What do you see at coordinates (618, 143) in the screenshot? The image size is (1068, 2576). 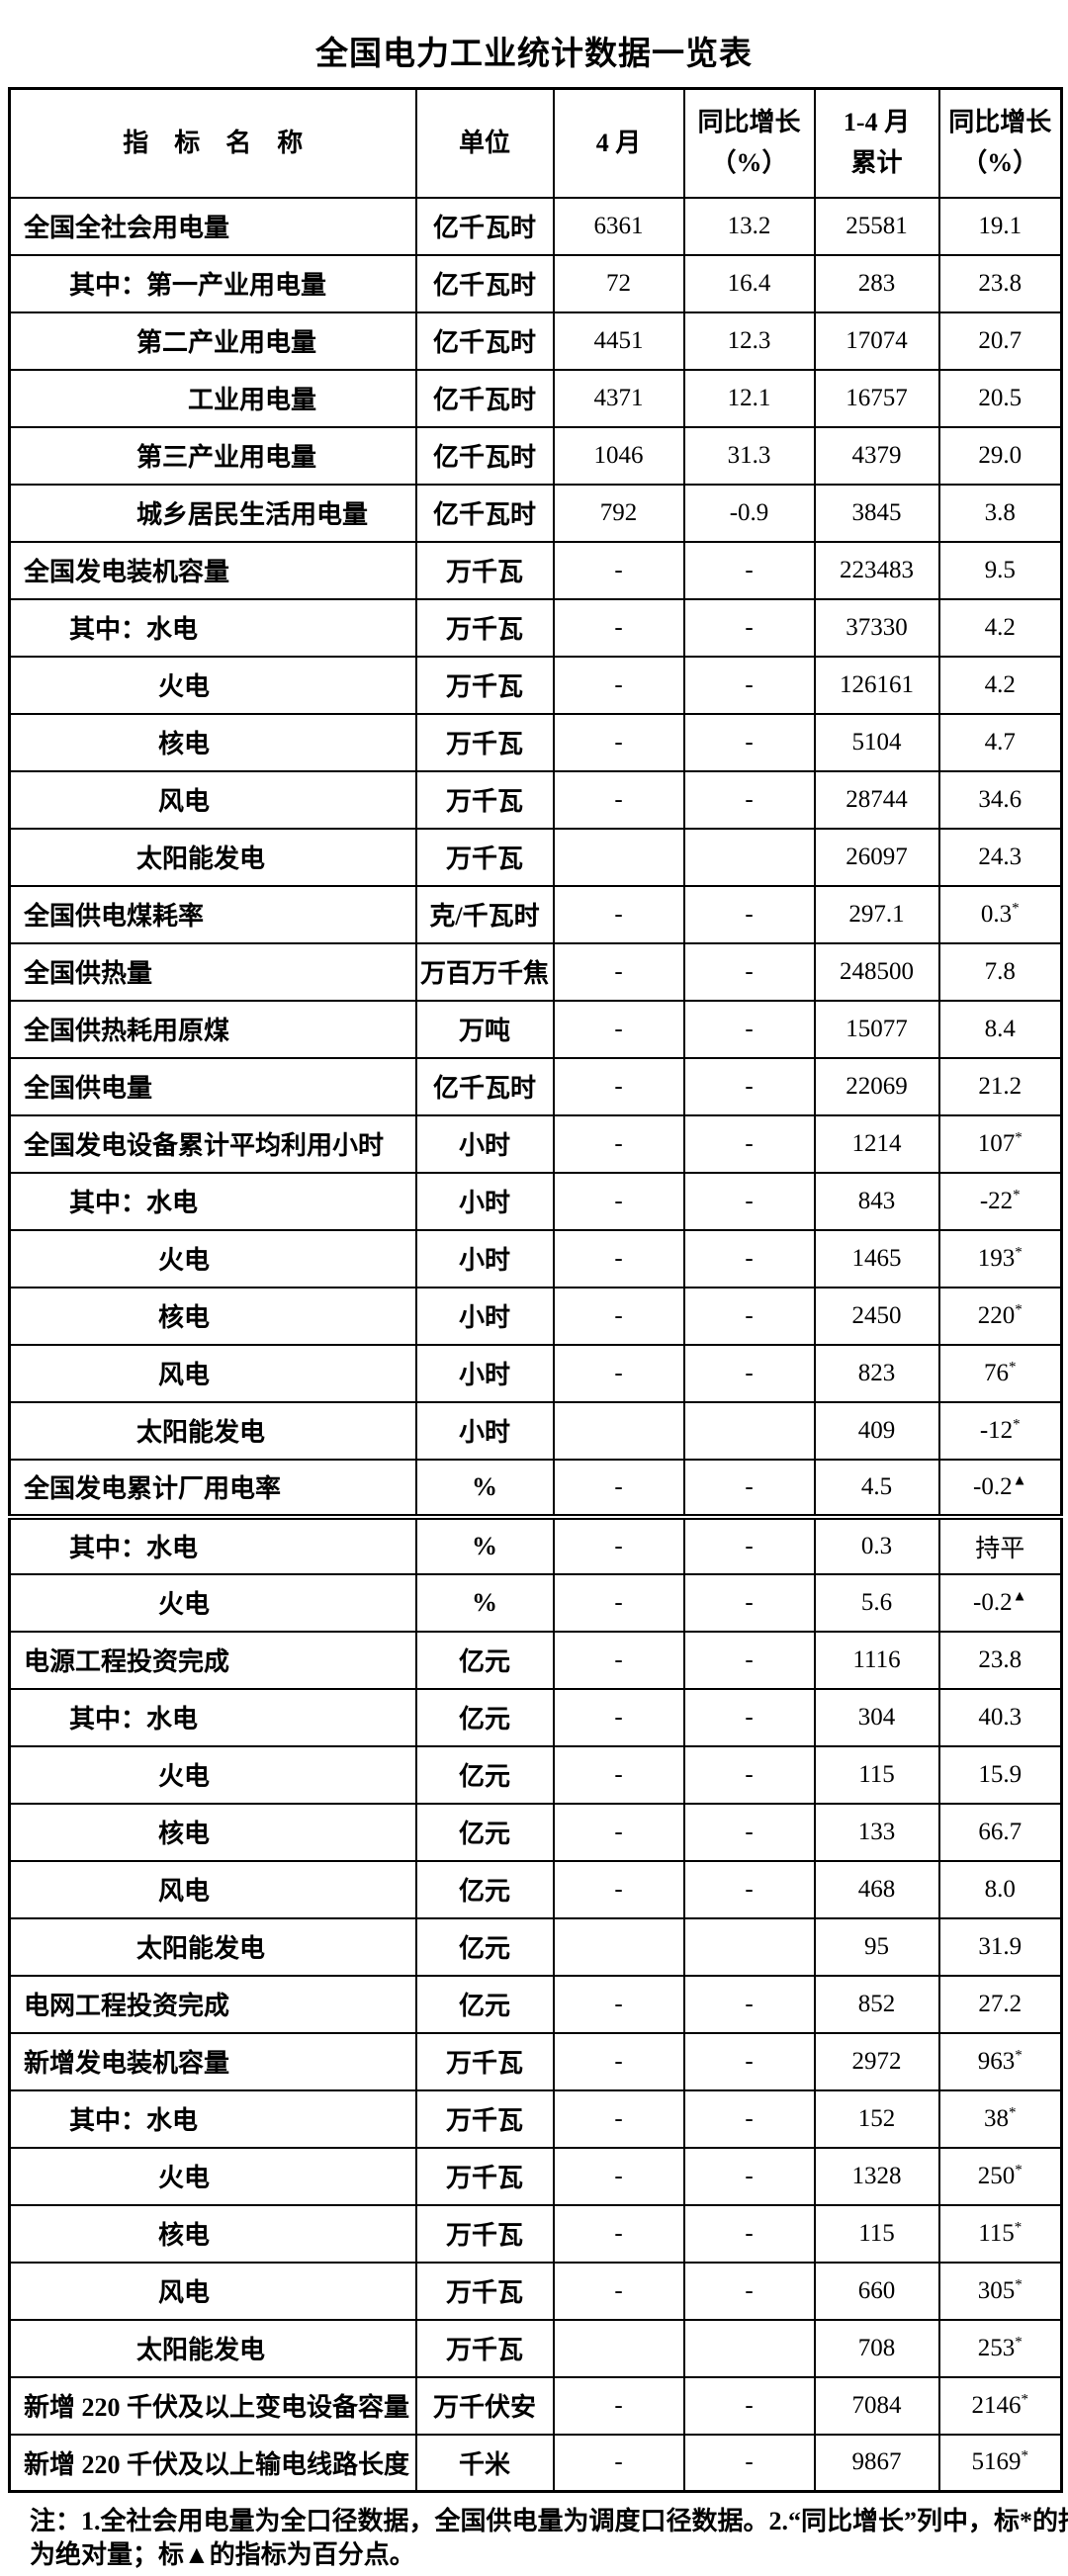 I see `header-april: 4 月` at bounding box center [618, 143].